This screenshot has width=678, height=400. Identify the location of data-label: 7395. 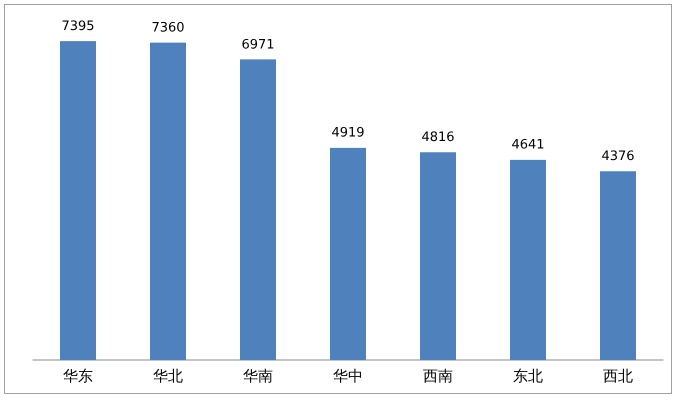
(78, 26).